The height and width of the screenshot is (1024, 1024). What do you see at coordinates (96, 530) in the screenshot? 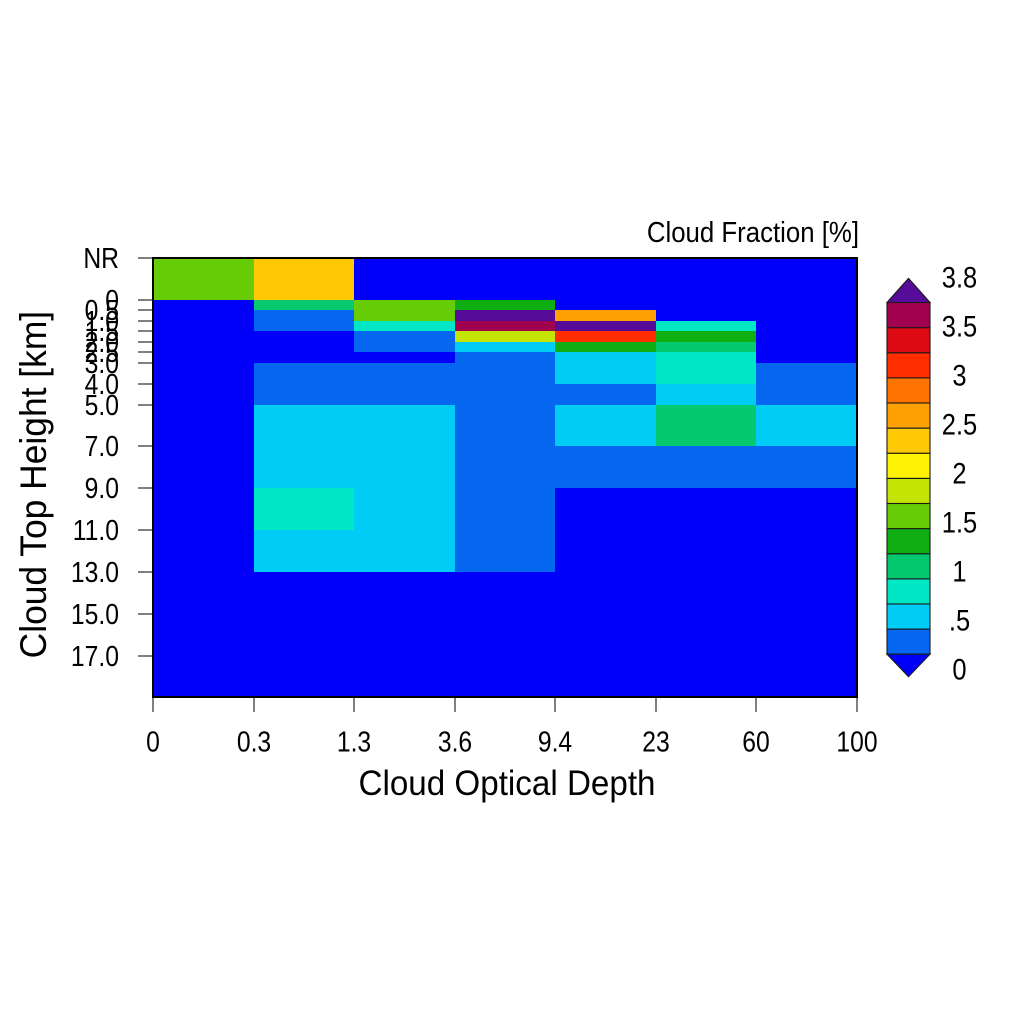
I see `svg-text: 11.0` at bounding box center [96, 530].